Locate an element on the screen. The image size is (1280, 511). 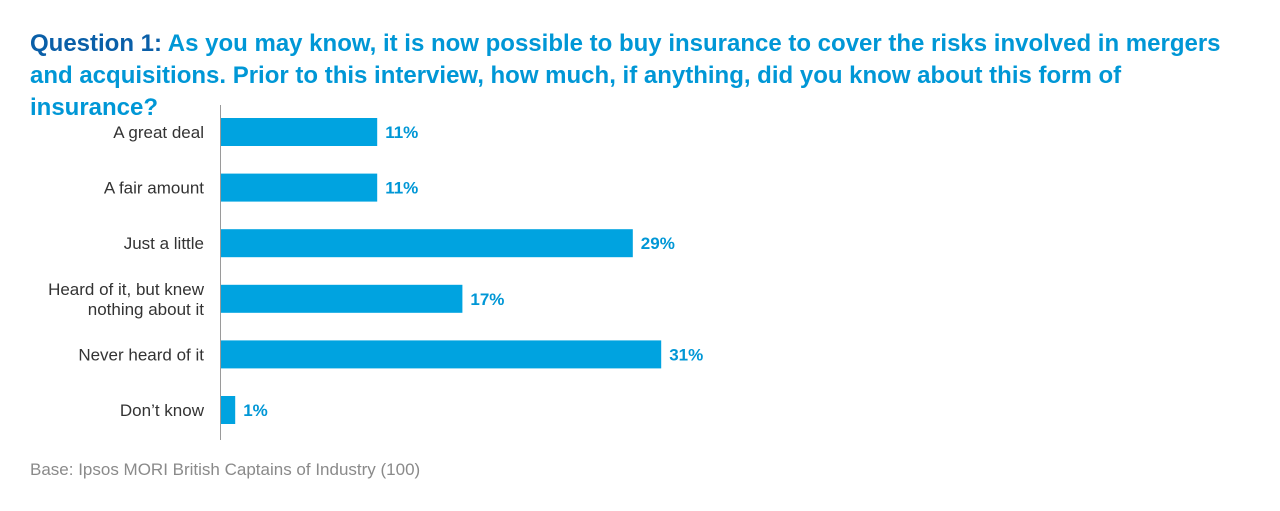
category-label-1: A fair amount is located at coordinates (154, 188).